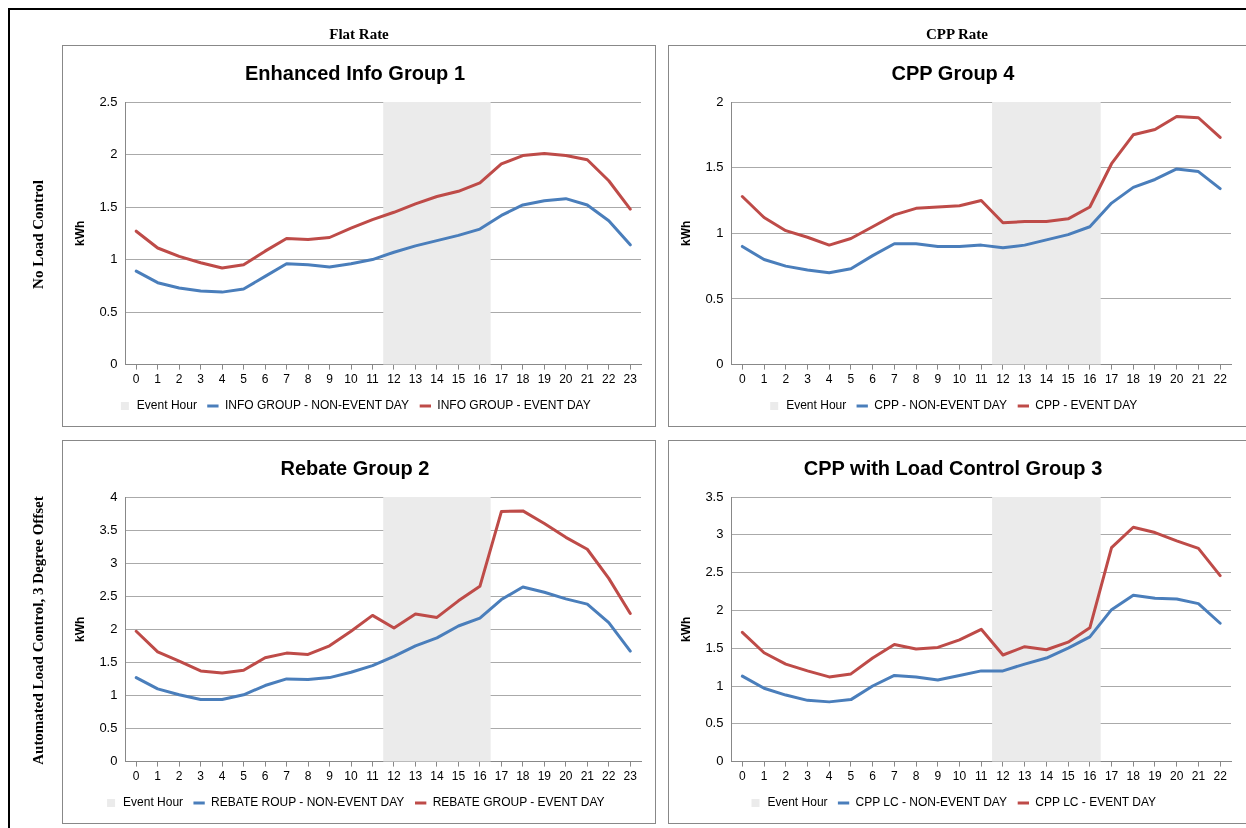 Image resolution: width=1246 pixels, height=828 pixels. What do you see at coordinates (714, 723) in the screenshot?
I see `y-tick-label: 0.5` at bounding box center [714, 723].